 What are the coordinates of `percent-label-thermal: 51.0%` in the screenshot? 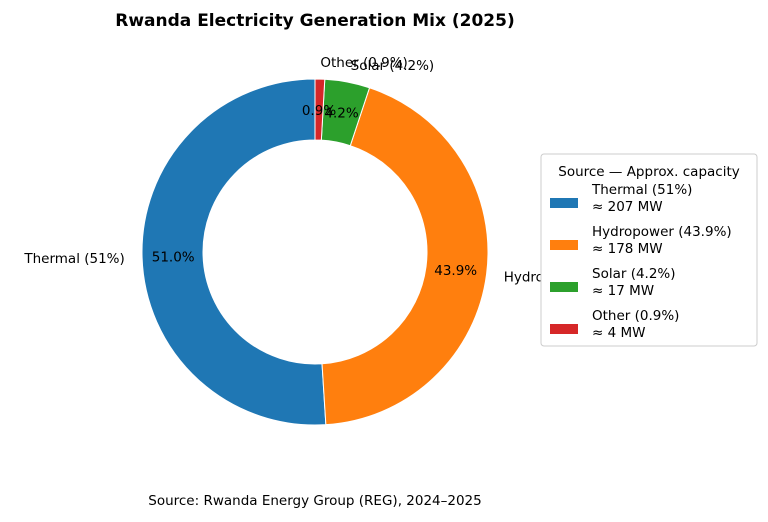 It's located at (173, 257).